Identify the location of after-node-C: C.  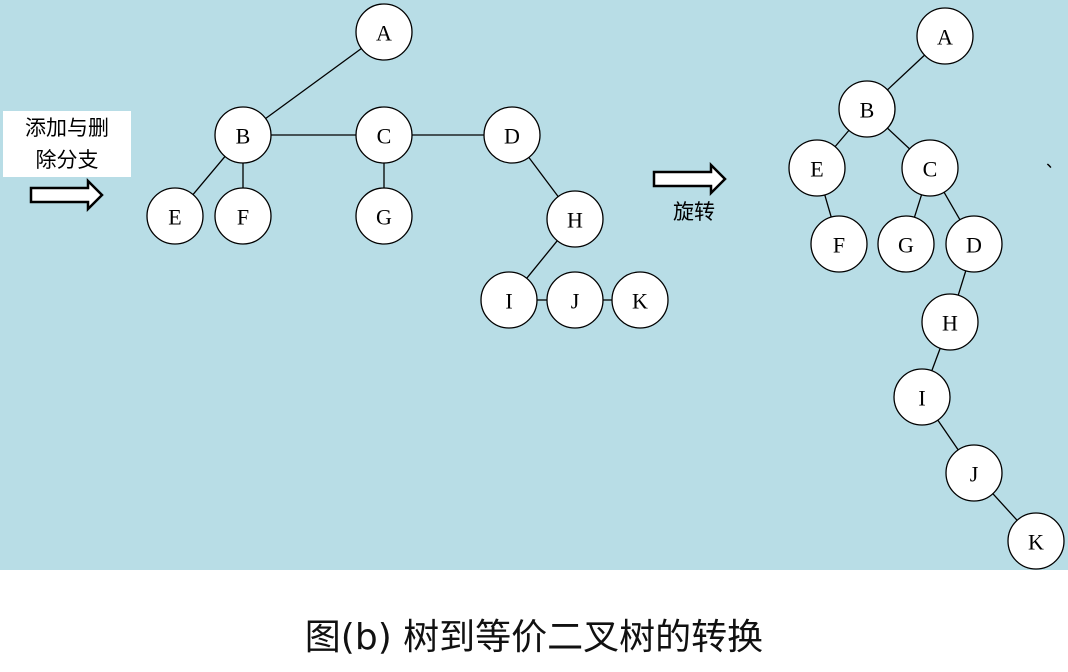
(930, 168).